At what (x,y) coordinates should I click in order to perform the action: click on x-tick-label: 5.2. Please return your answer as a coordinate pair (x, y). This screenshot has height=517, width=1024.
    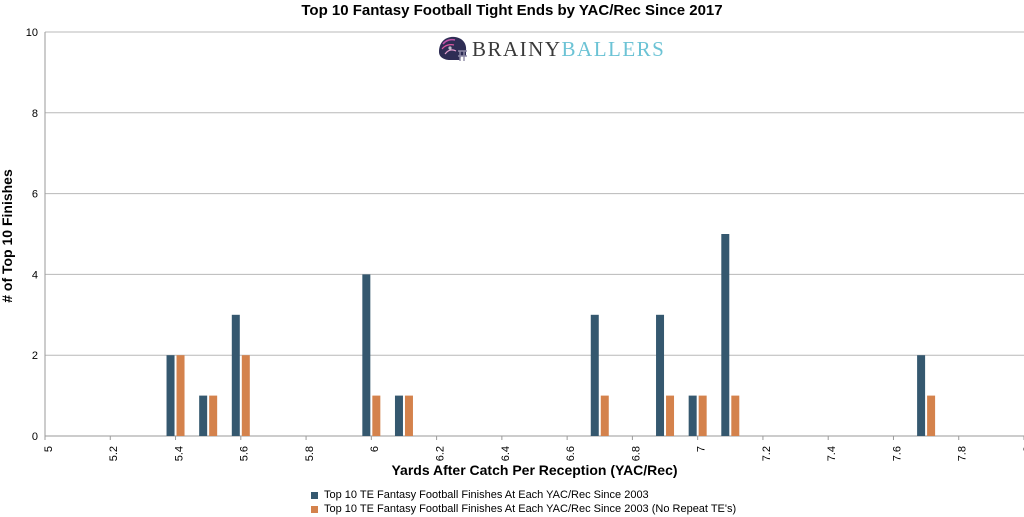
    Looking at the image, I should click on (114, 453).